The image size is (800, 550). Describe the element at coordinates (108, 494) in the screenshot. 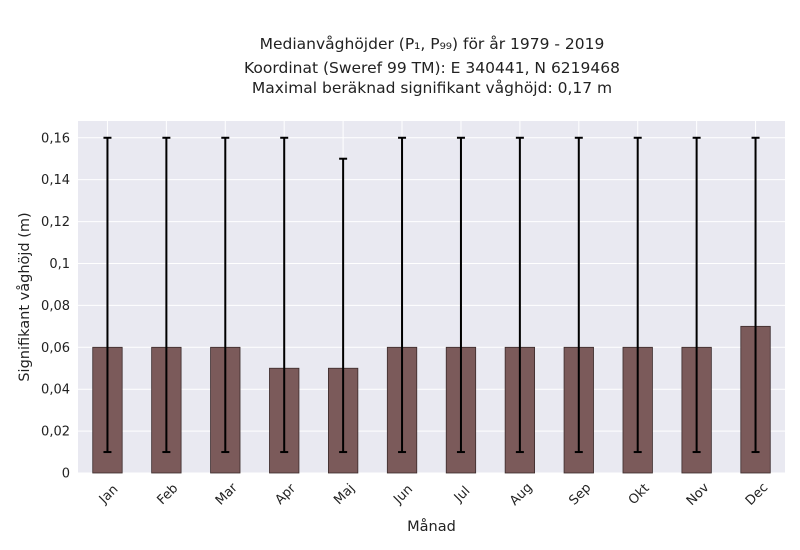

I see `x-tick-label: Jan` at that location.